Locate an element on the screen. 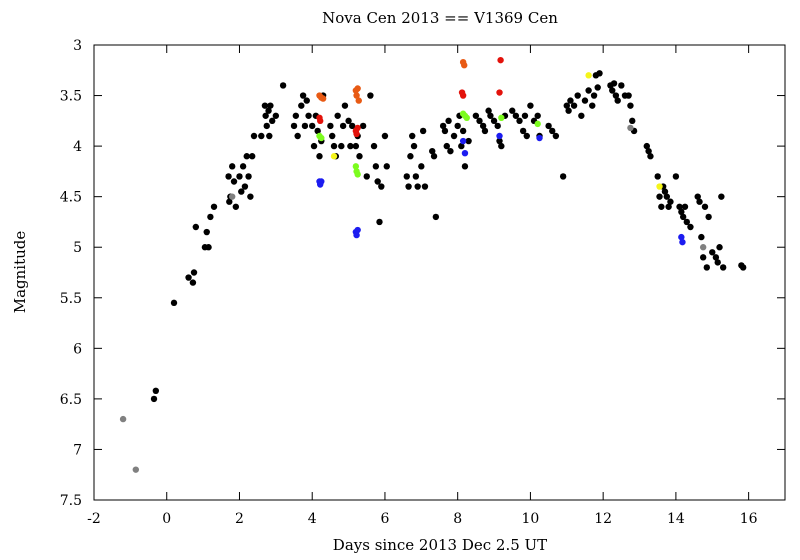 This screenshot has width=800, height=560. y-tick-label: 7 is located at coordinates (77, 450).